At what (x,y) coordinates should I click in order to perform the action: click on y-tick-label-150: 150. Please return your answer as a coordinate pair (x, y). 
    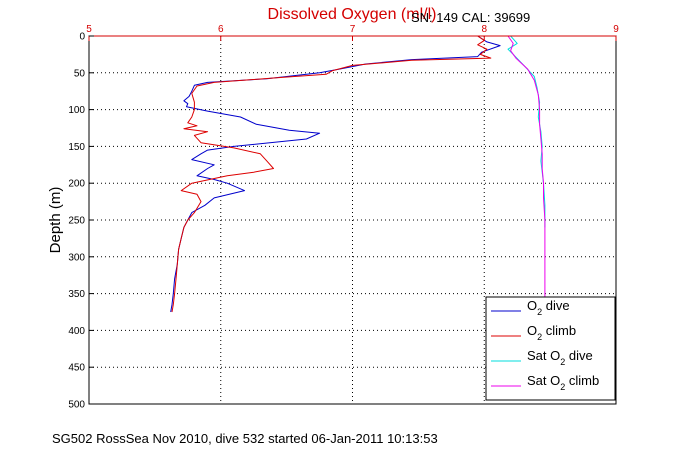
    Looking at the image, I should click on (76, 147).